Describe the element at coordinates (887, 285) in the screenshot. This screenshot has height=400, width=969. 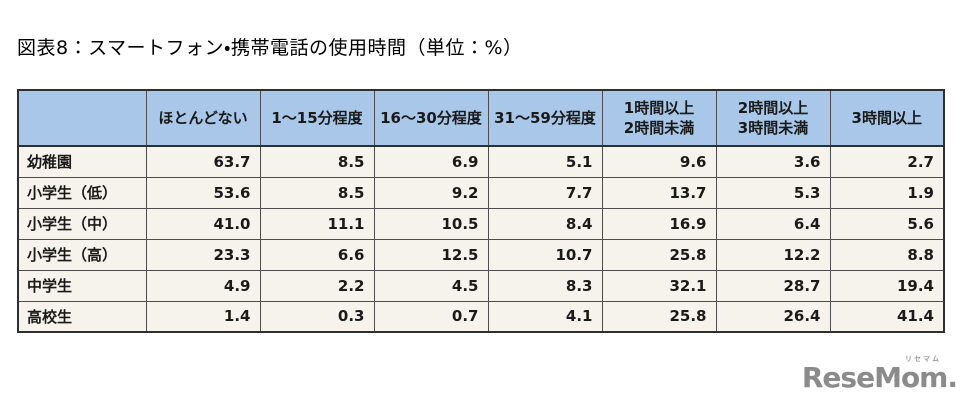
I see `table-cell: 19.4` at that location.